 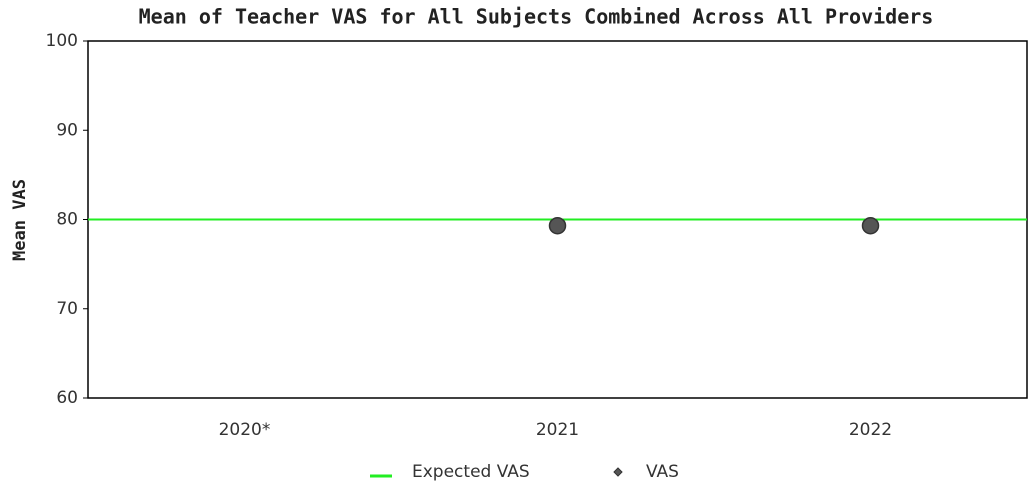 What do you see at coordinates (557, 430) in the screenshot?
I see `x-tick-label: 2021` at bounding box center [557, 430].